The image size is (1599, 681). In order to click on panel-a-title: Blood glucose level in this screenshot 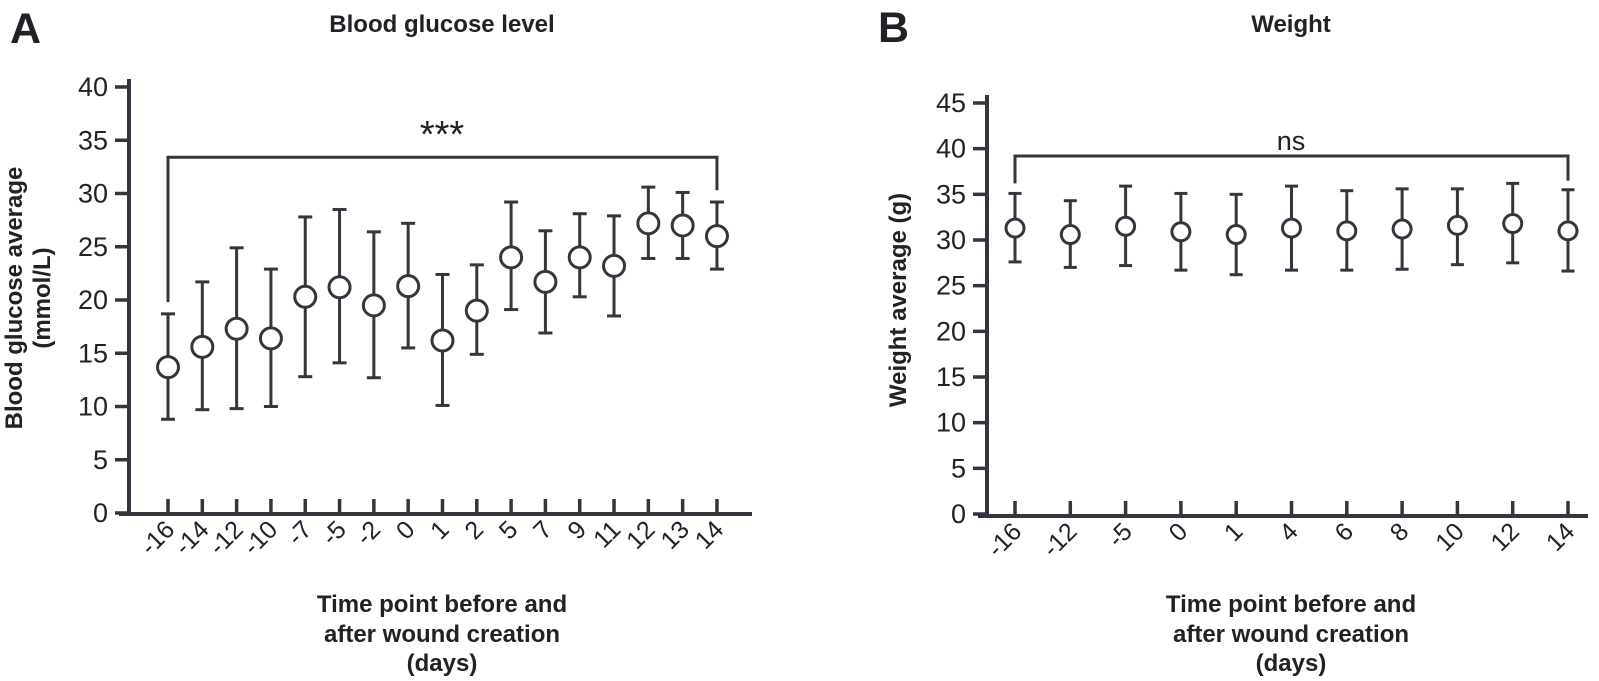, I will do `click(441, 24)`.